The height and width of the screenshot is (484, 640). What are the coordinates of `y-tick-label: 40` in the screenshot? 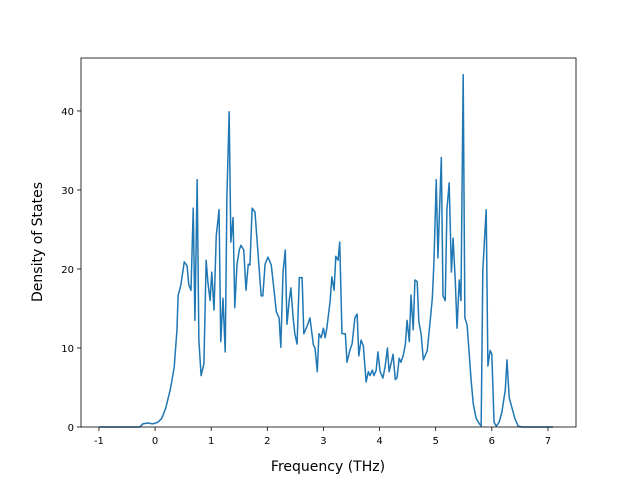 It's located at (67, 112).